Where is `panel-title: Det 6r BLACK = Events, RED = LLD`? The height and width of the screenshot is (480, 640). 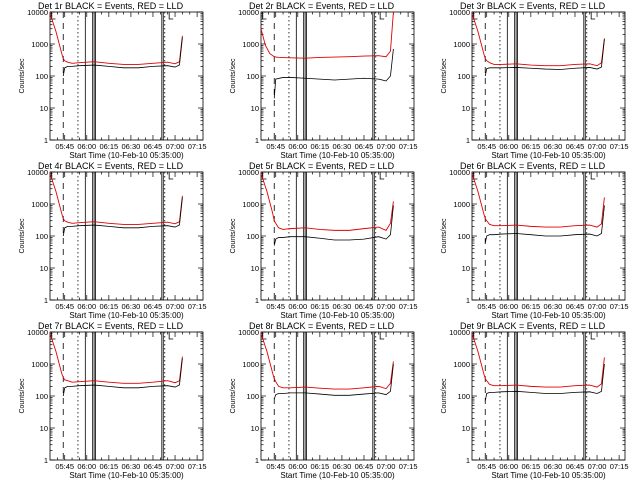
panel-title: Det 6r BLACK = Events, RED = LLD is located at coordinates (533, 166).